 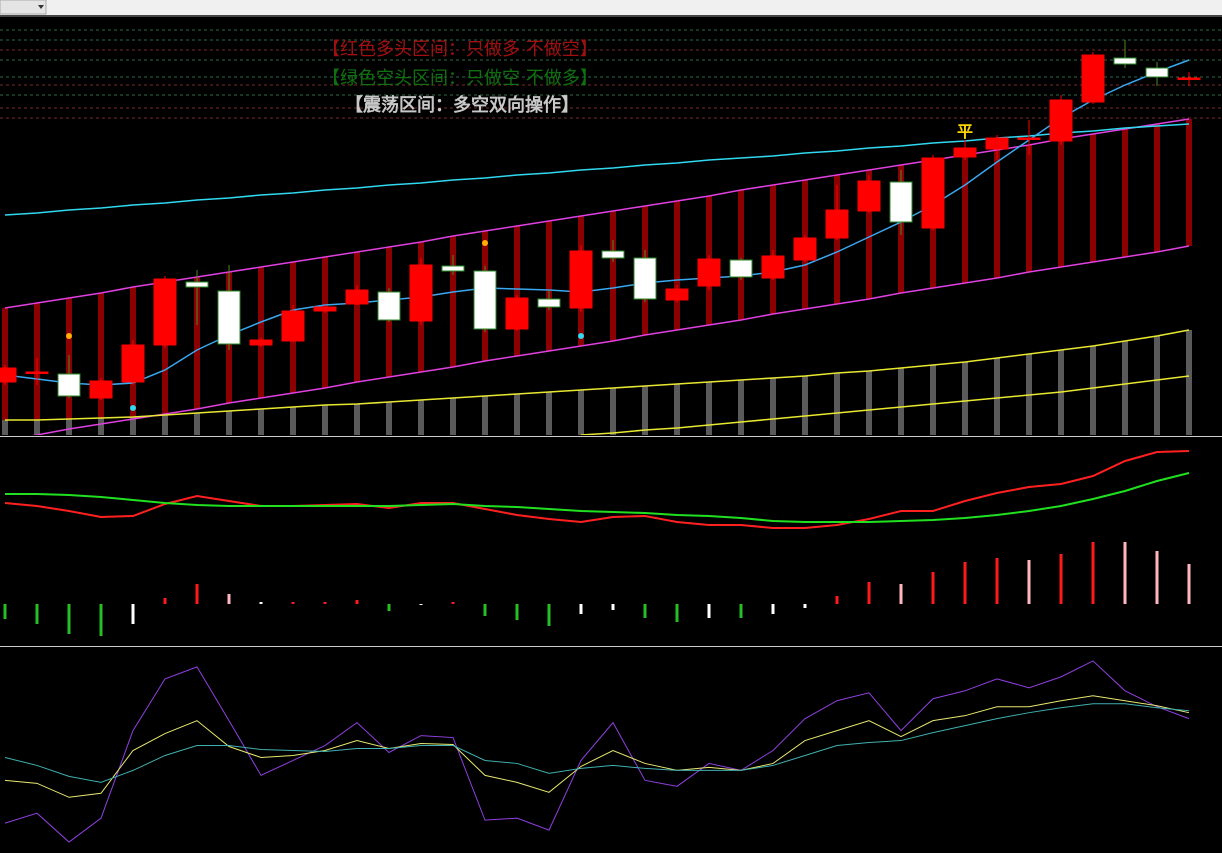 I want to click on dropdown-arrow, so click(x=41, y=7).